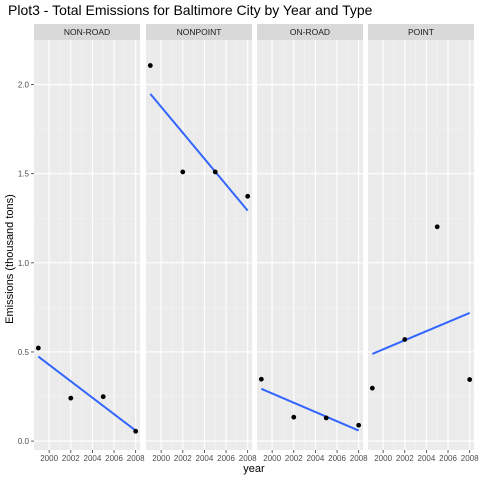 The width and height of the screenshot is (480, 480). What do you see at coordinates (24, 85) in the screenshot?
I see `y-tick-label: 2.0` at bounding box center [24, 85].